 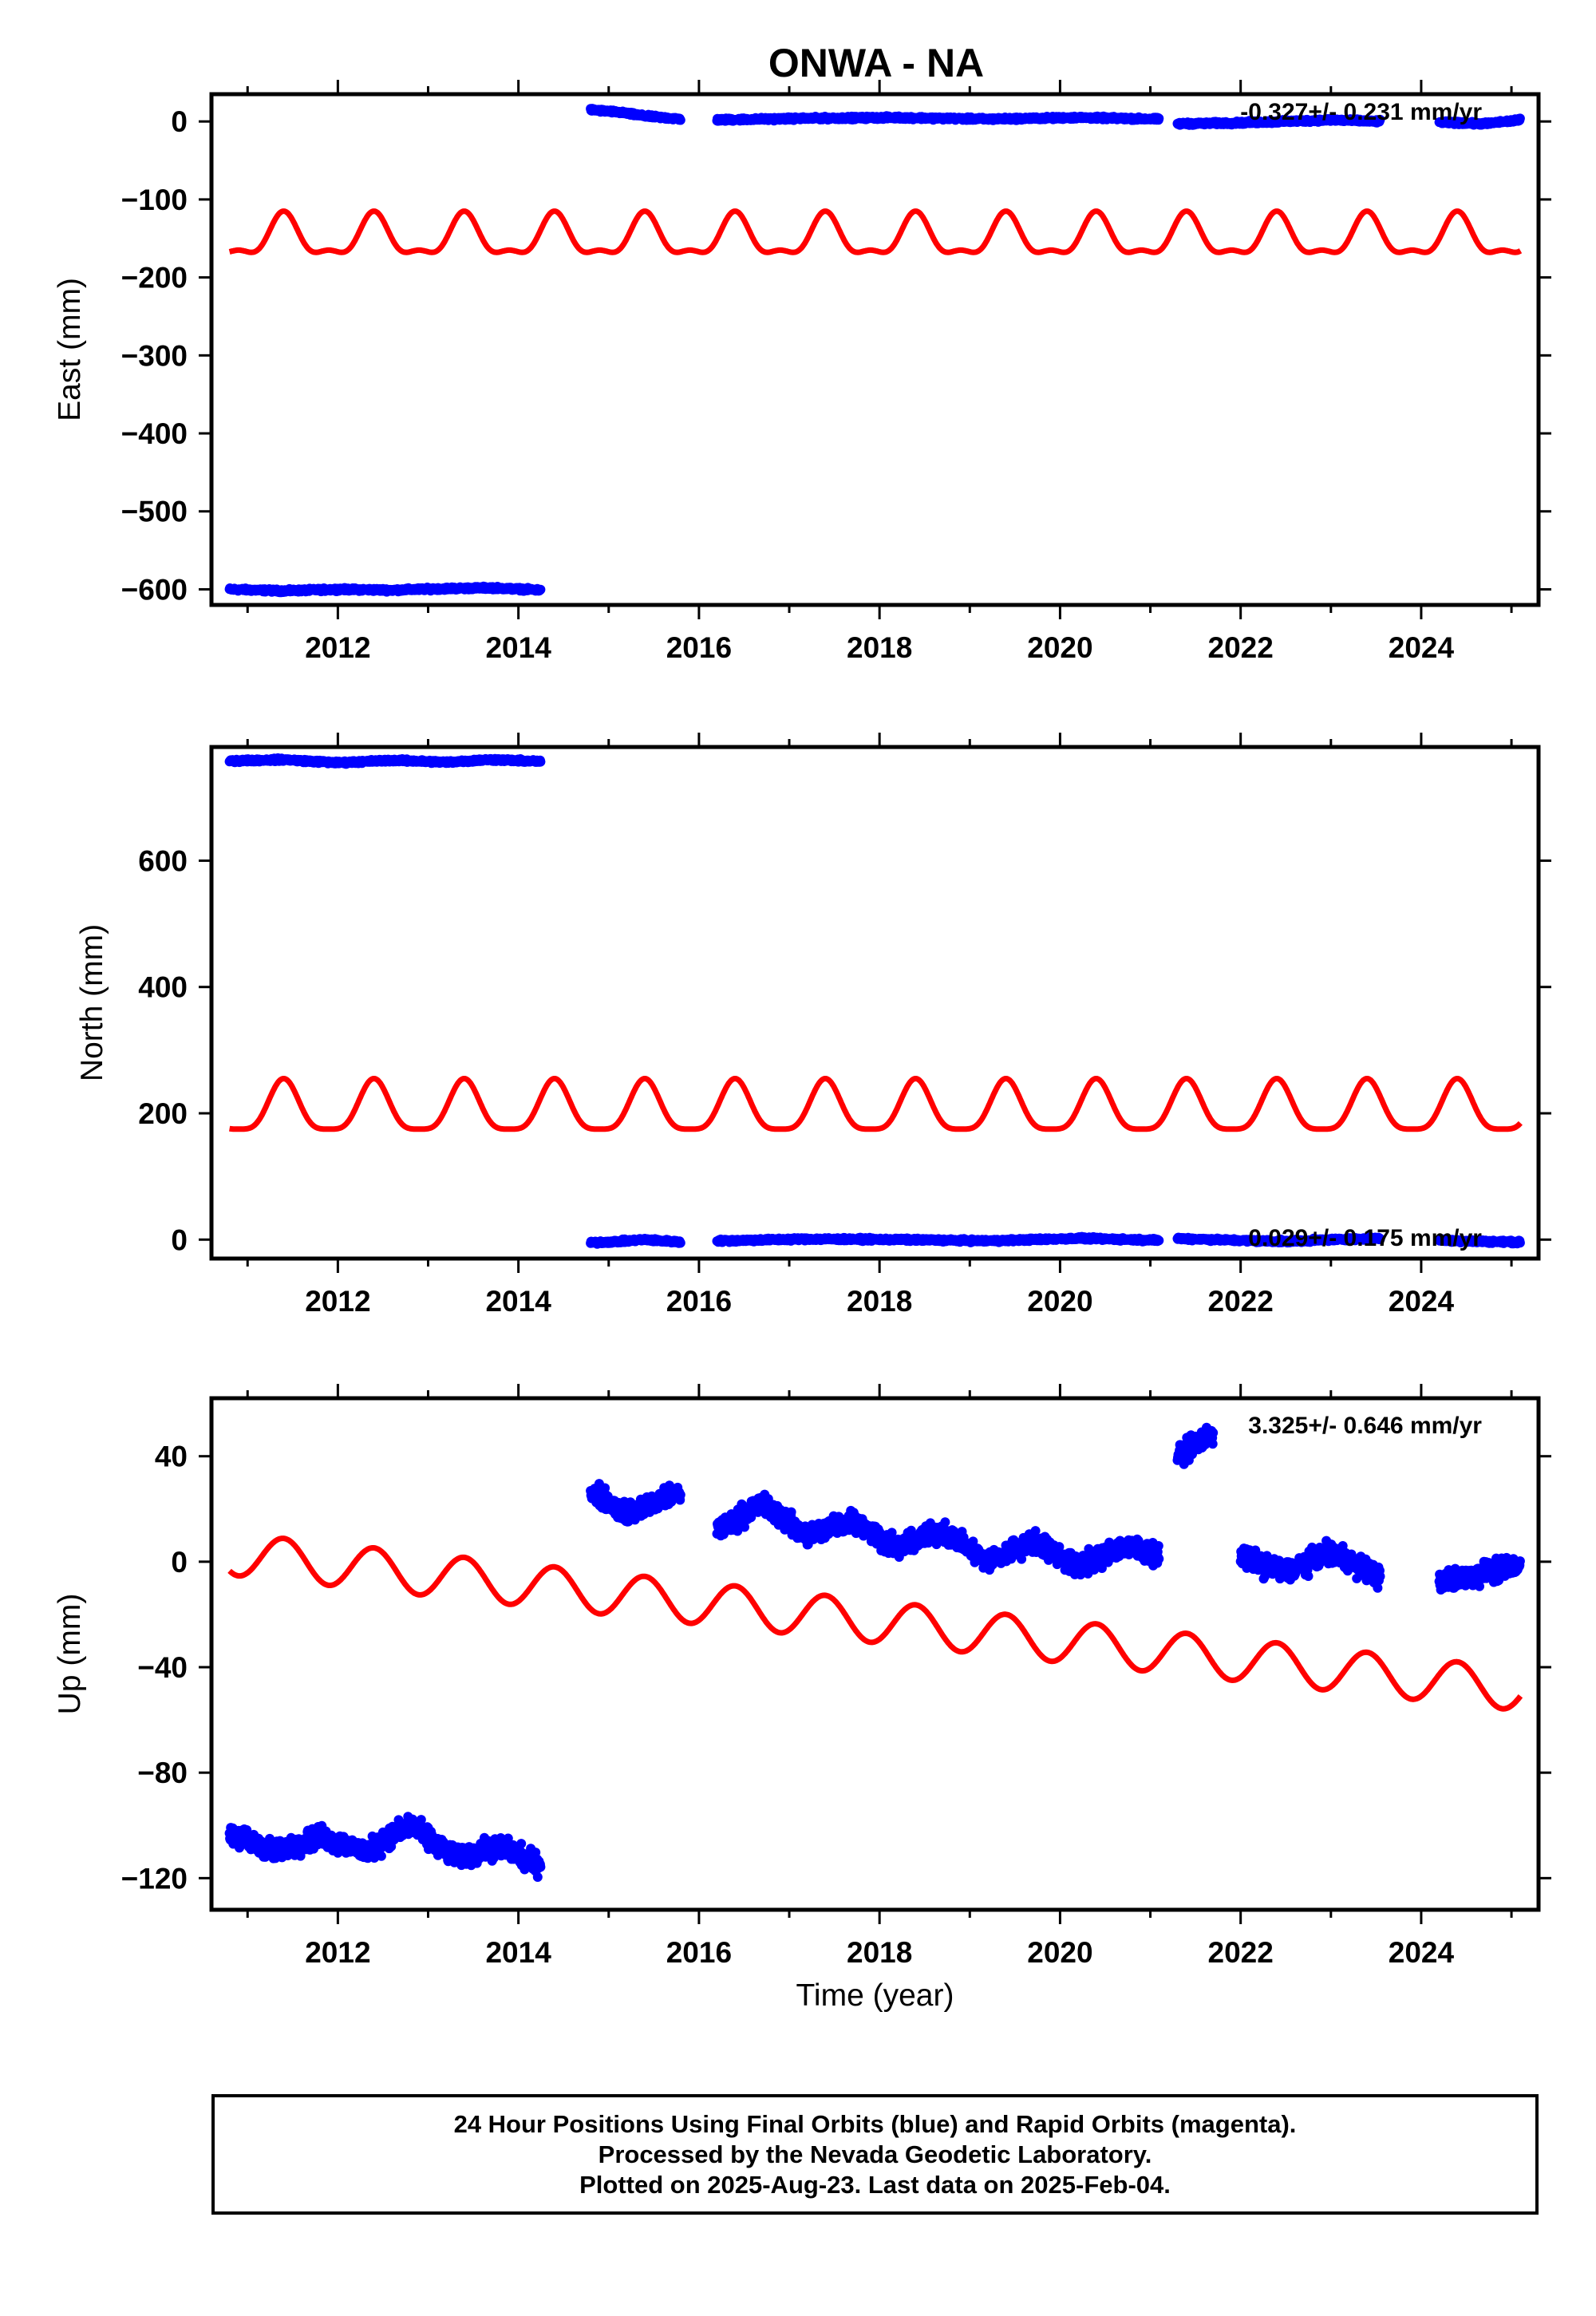 What do you see at coordinates (179, 121) in the screenshot?
I see `y-tick-label: 0` at bounding box center [179, 121].